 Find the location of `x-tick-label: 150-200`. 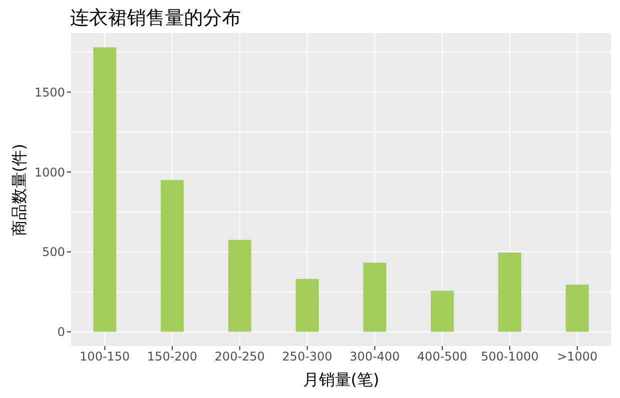

x-tick-label: 150-200 is located at coordinates (172, 357).